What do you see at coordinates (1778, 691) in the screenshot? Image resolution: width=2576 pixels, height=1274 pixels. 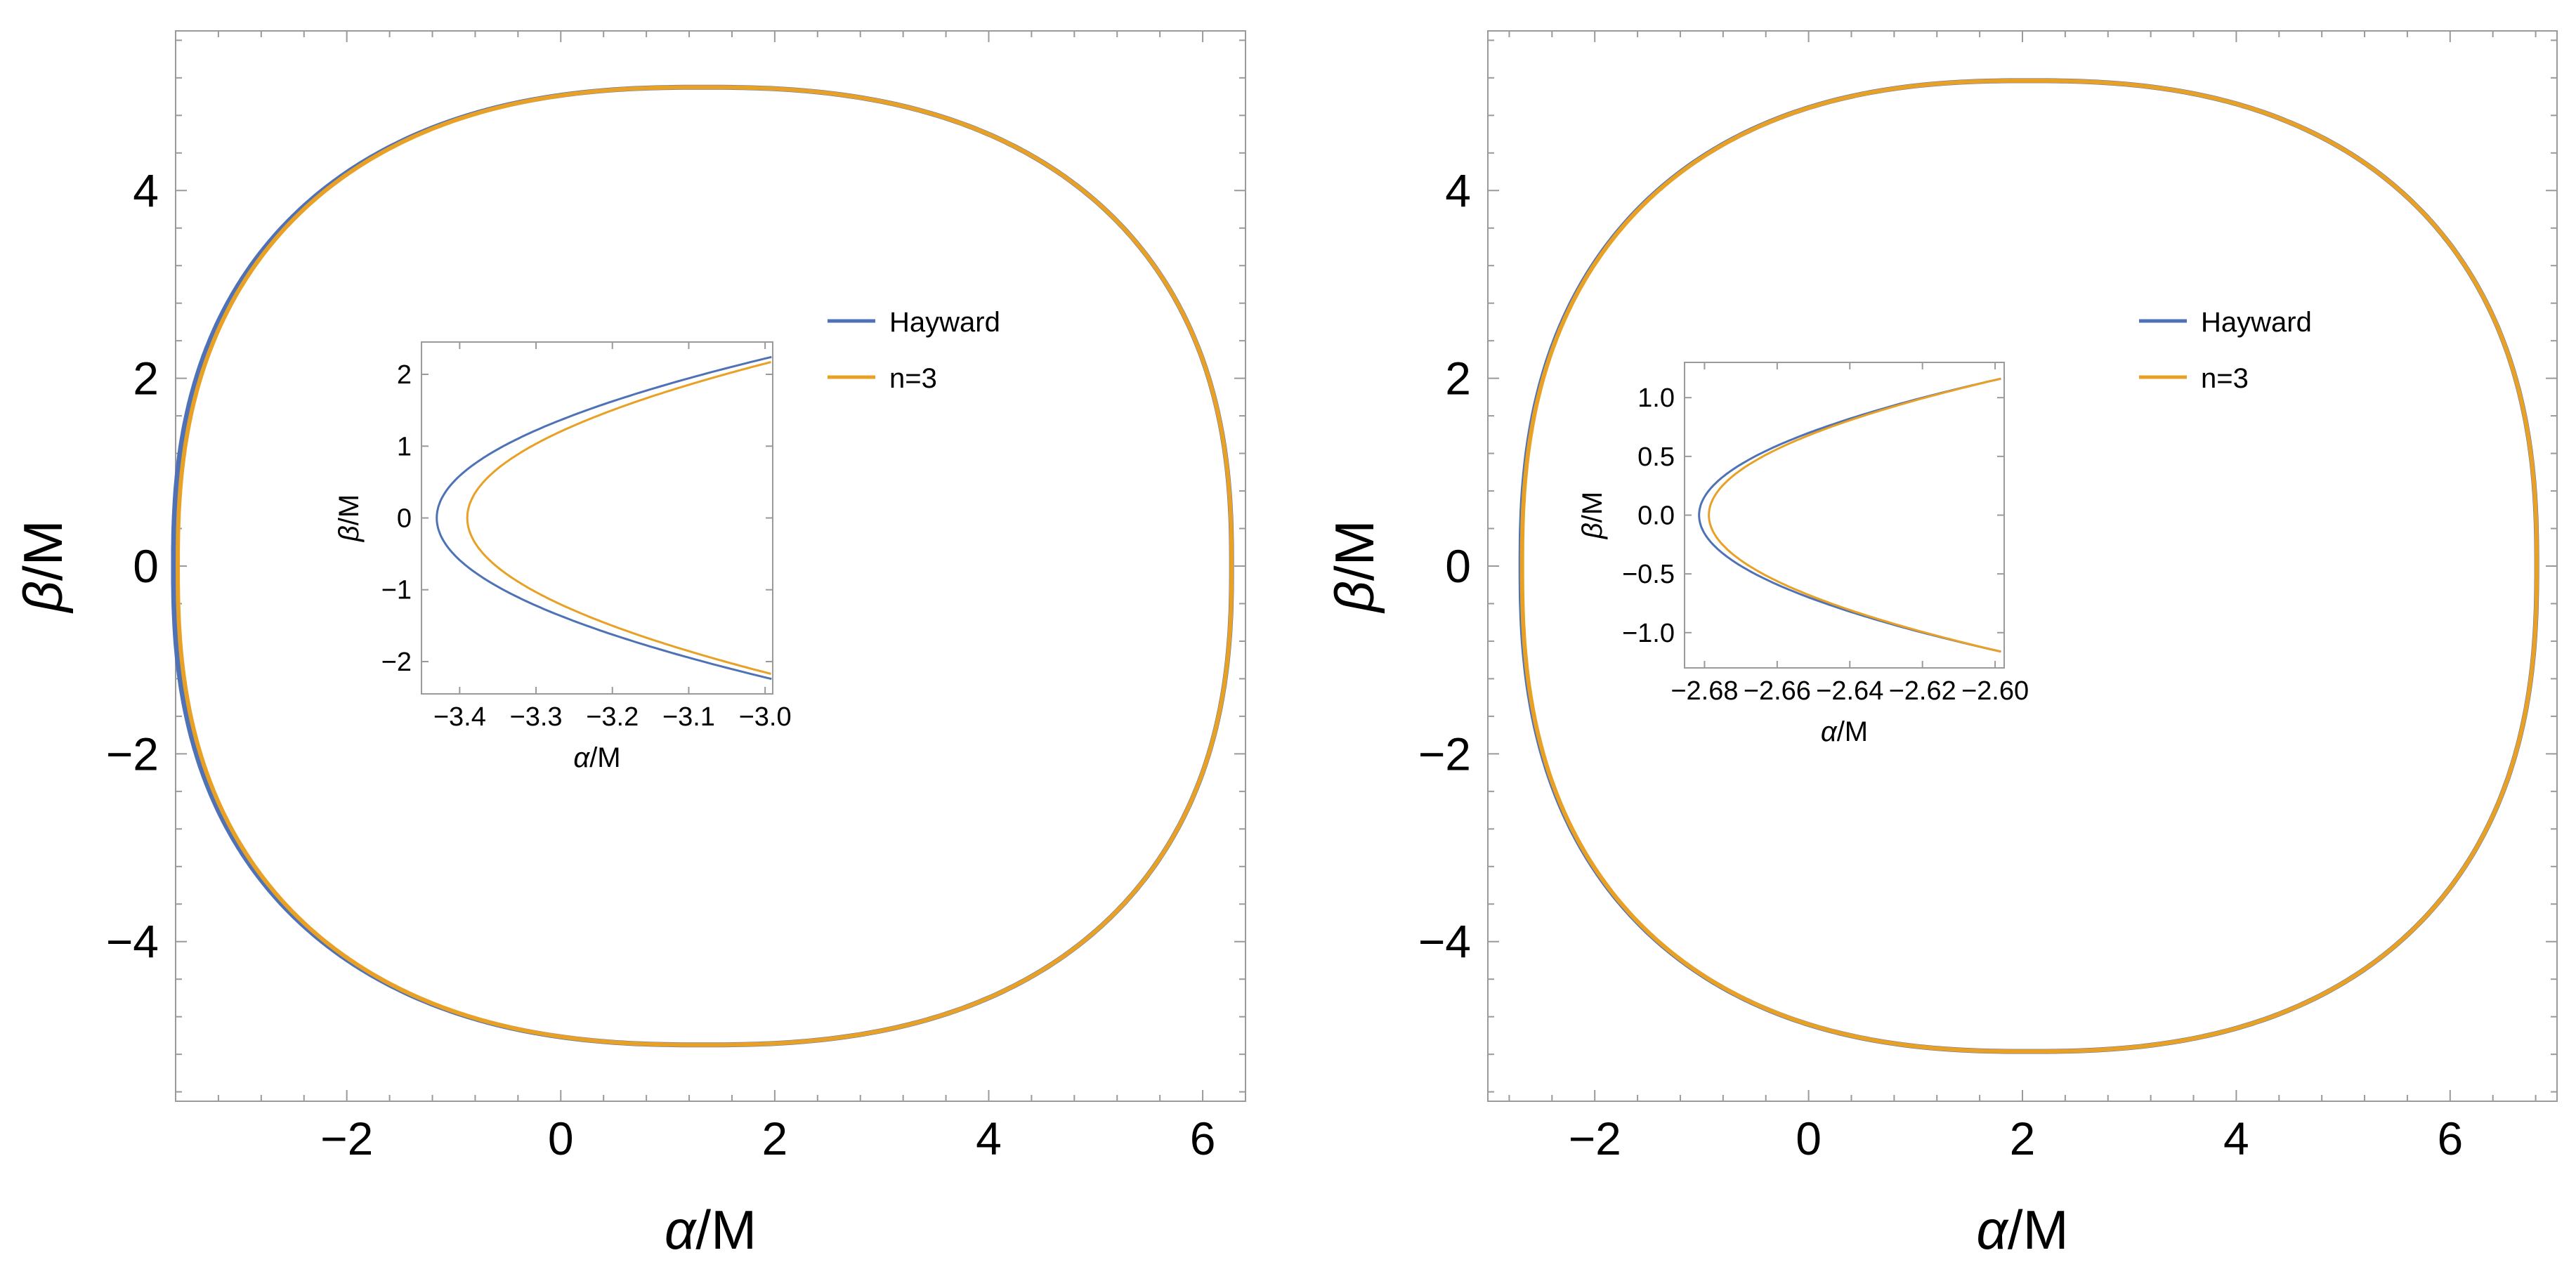 I see `inset-x-tick-label: −2.66` at bounding box center [1778, 691].